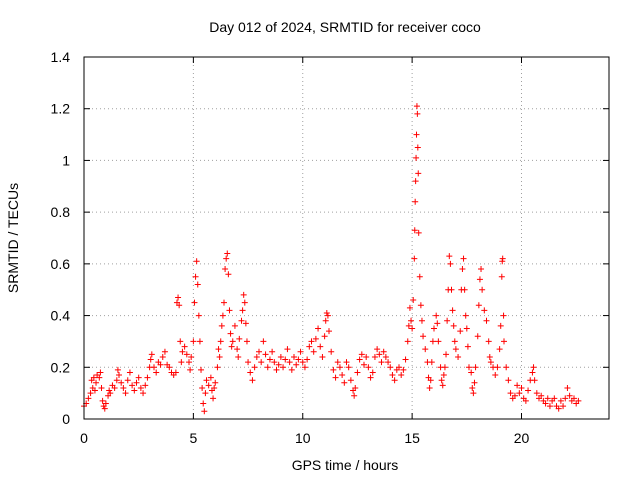 Image resolution: width=640 pixels, height=480 pixels. What do you see at coordinates (522, 438) in the screenshot?
I see `x-tick-label: 20` at bounding box center [522, 438].